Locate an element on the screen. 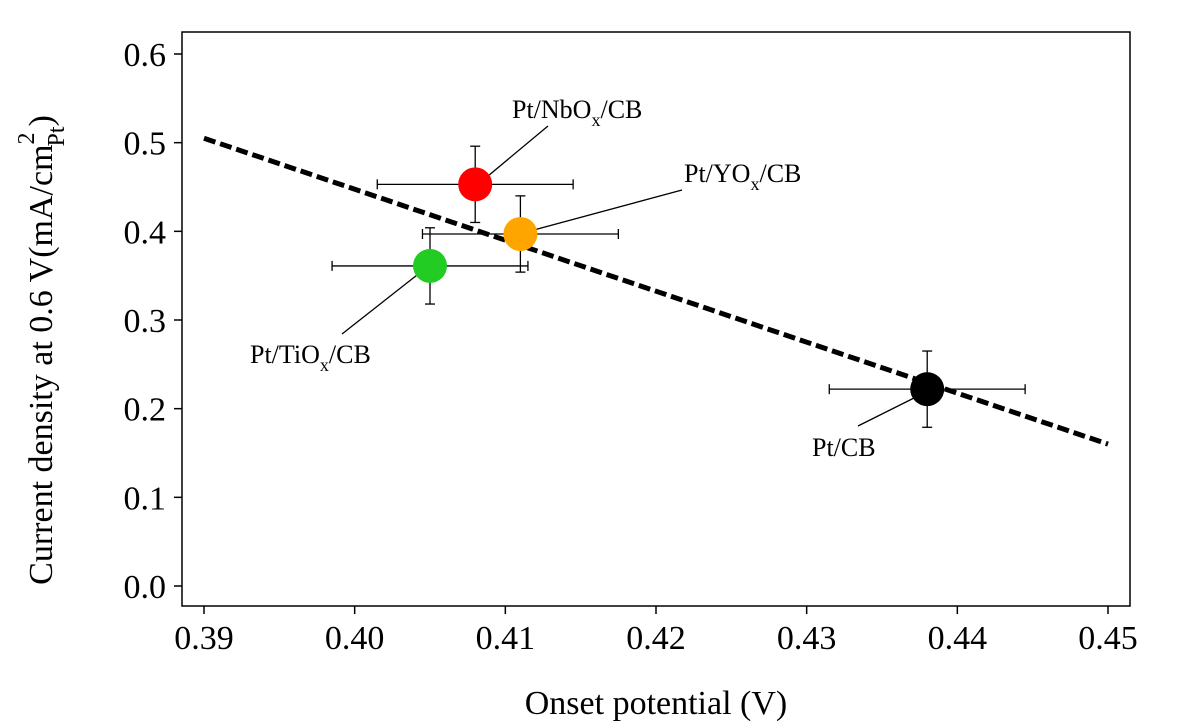 This screenshot has height=721, width=1200. point-label: Pt/NbOx/CB is located at coordinates (577, 112).